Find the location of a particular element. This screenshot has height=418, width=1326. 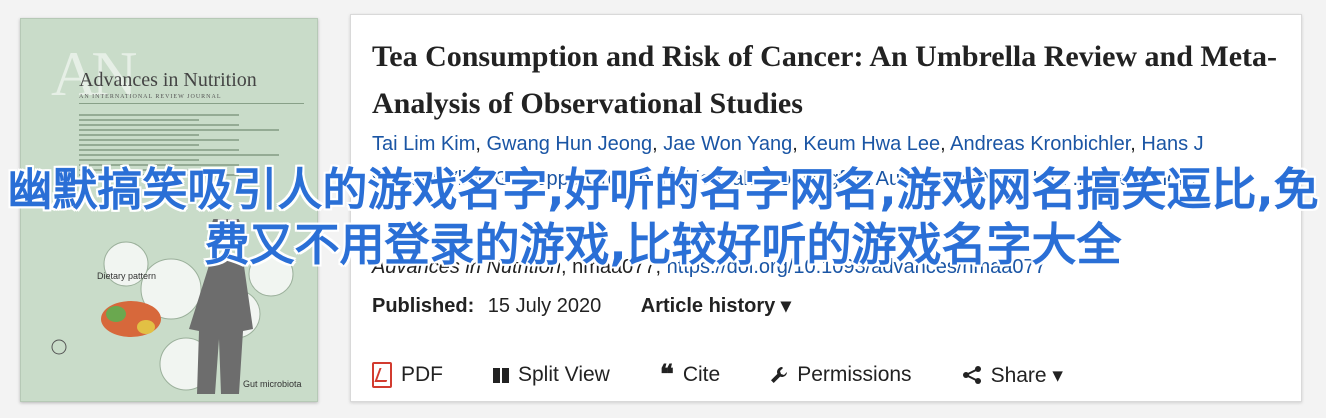

share-label: Share ▾ is located at coordinates (1026, 375).